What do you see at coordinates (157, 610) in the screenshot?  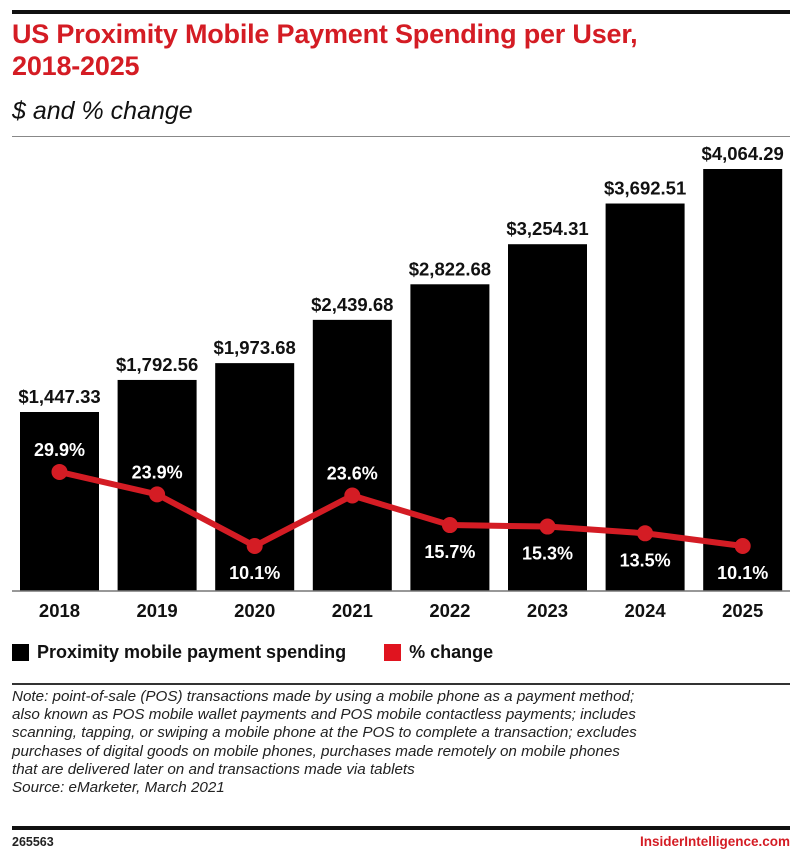 I see `x-tick-label-2019: 2019` at bounding box center [157, 610].